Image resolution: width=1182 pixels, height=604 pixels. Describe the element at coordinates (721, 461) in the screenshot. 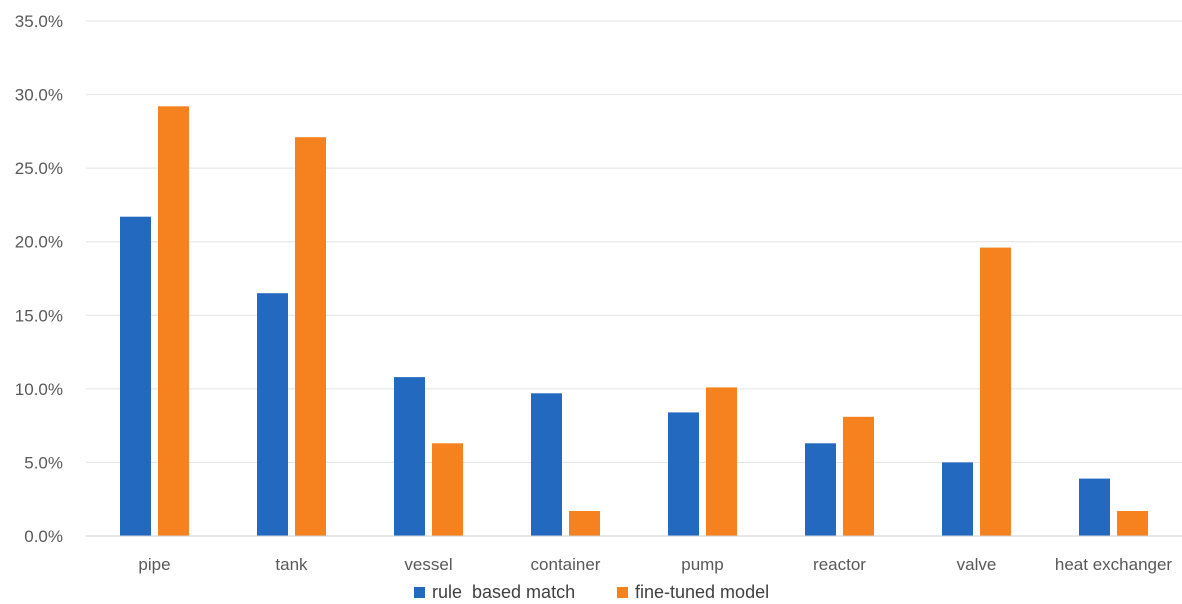

I see `bar-fine-tuned-model-pump` at that location.